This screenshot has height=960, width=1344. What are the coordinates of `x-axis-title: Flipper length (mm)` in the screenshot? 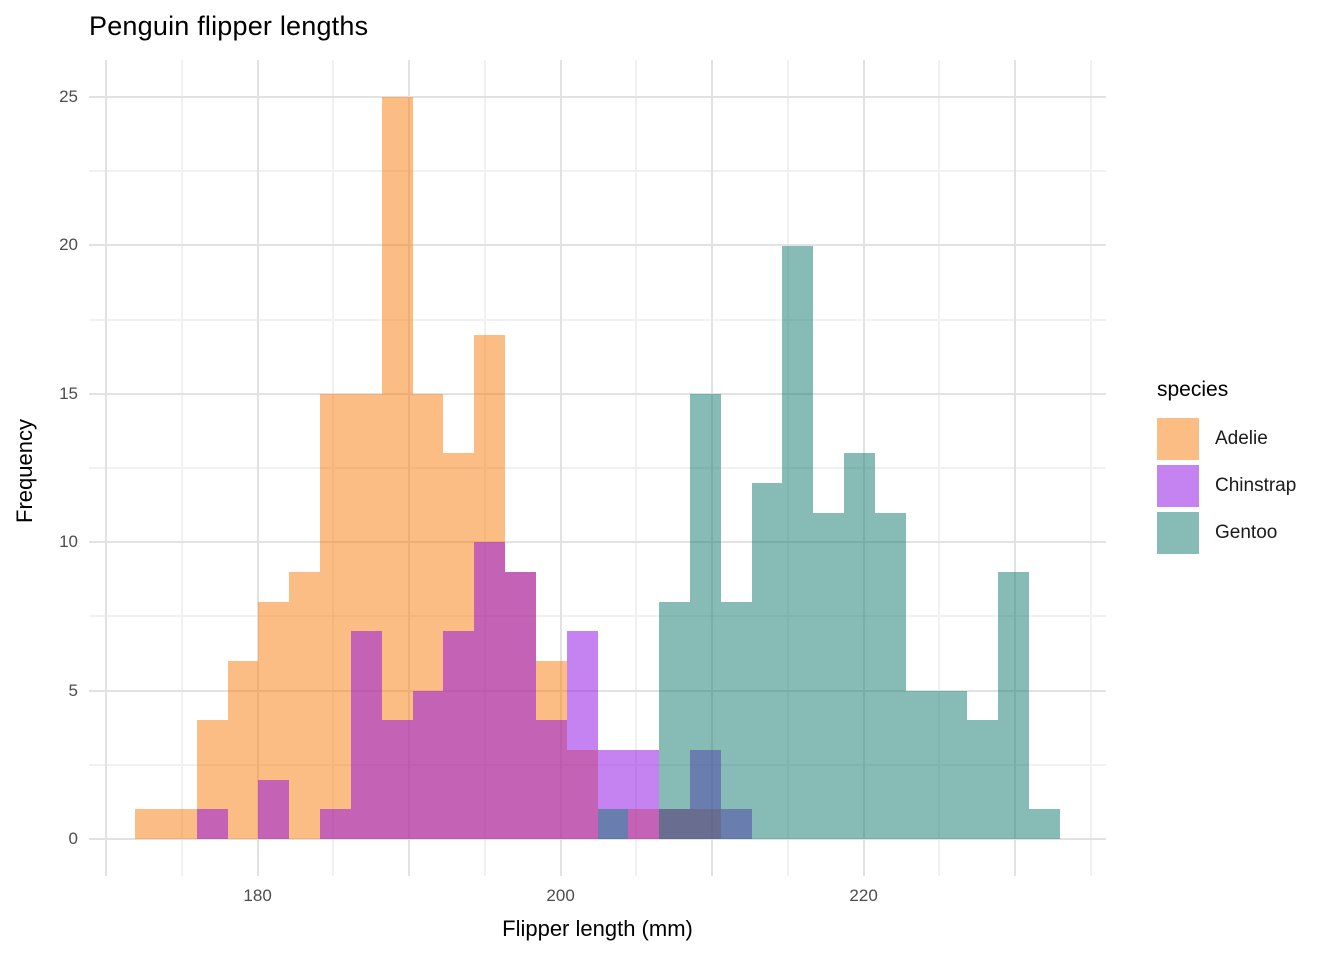 It's located at (597, 928).